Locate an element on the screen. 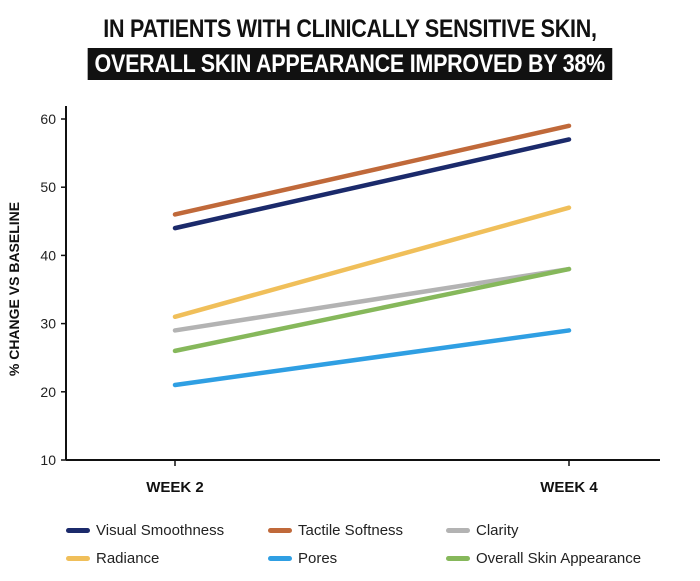 The height and width of the screenshot is (581, 700). legend-item: Radiance is located at coordinates (112, 558).